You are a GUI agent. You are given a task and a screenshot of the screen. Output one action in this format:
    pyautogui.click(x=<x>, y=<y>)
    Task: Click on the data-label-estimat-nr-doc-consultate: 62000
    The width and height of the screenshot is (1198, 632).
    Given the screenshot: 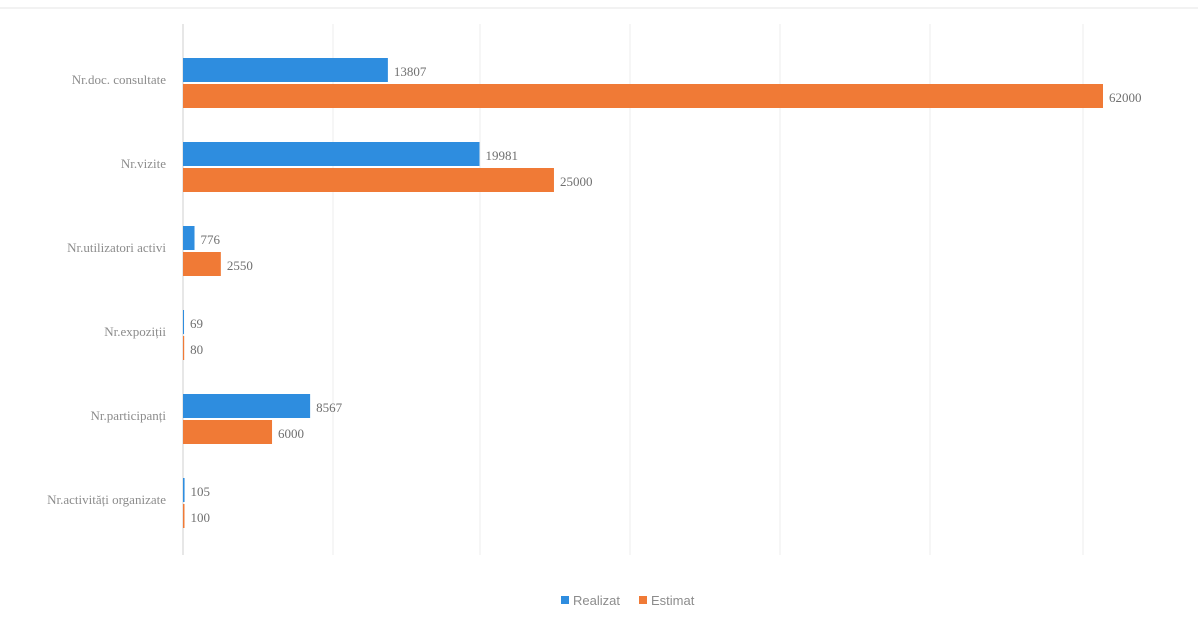 What is the action you would take?
    pyautogui.click(x=1125, y=97)
    